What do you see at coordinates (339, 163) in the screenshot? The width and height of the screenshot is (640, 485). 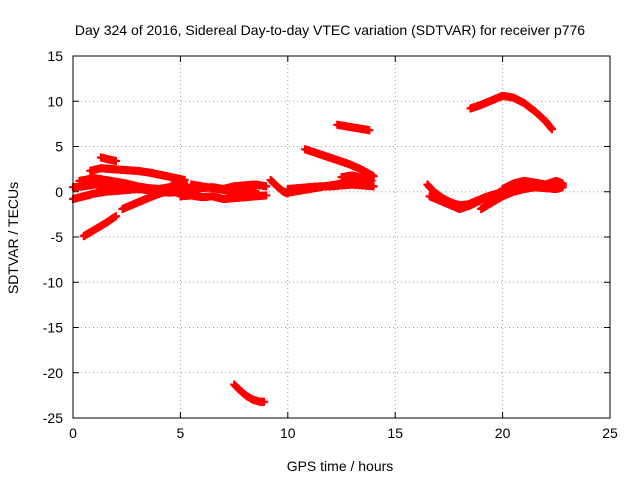 I see `series-arc-o` at bounding box center [339, 163].